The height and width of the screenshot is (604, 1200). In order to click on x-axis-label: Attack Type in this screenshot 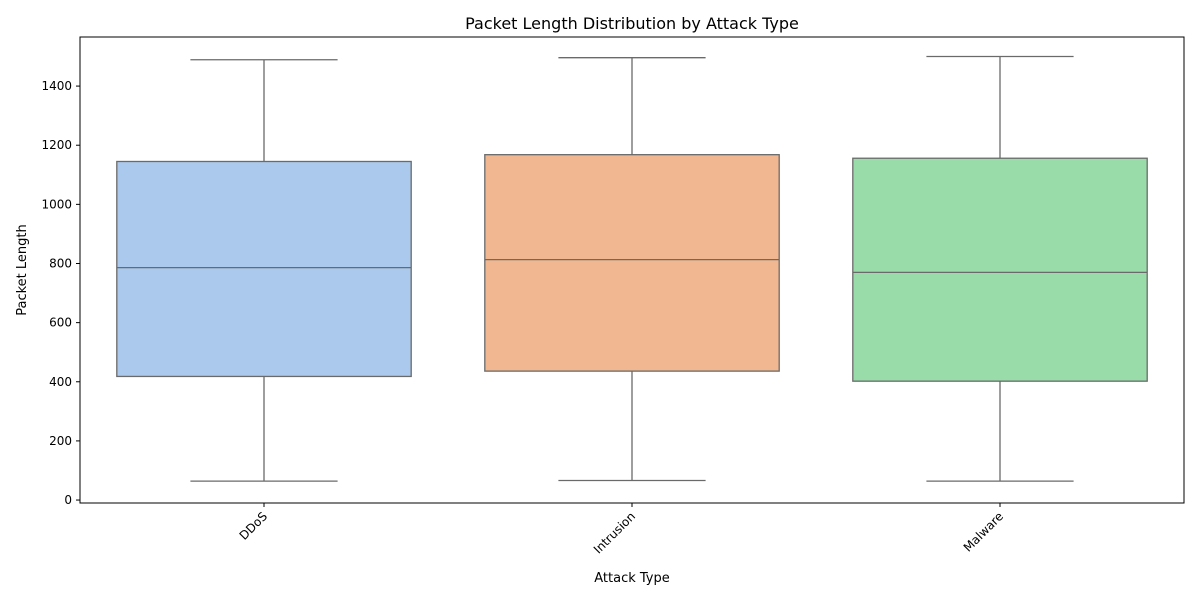, I will do `click(632, 578)`.